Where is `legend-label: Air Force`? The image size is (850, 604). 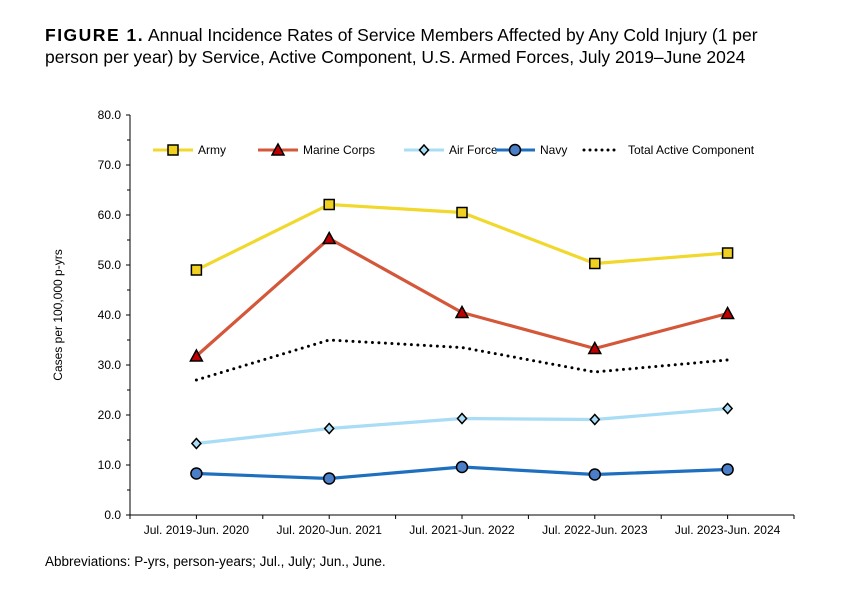
legend-label: Air Force is located at coordinates (473, 150).